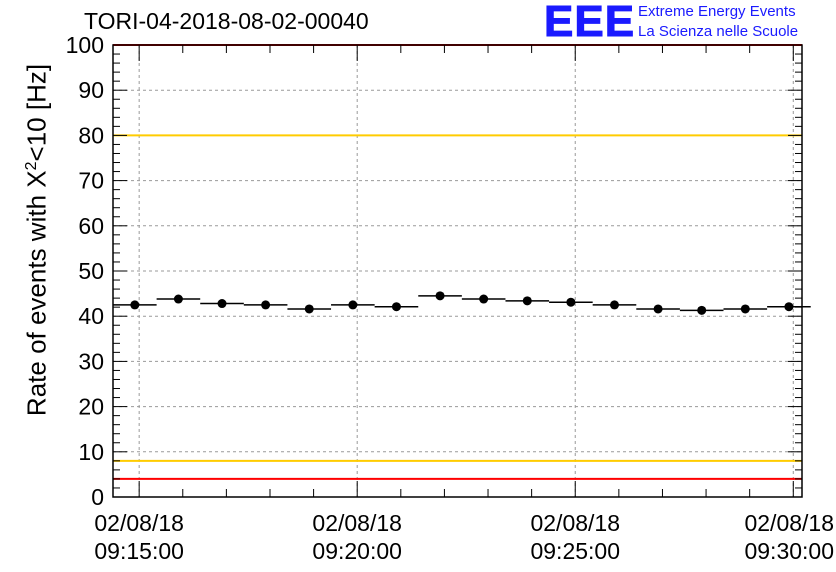 This screenshot has width=836, height=572. Describe the element at coordinates (97, 497) in the screenshot. I see `y-tick-label: 0` at that location.